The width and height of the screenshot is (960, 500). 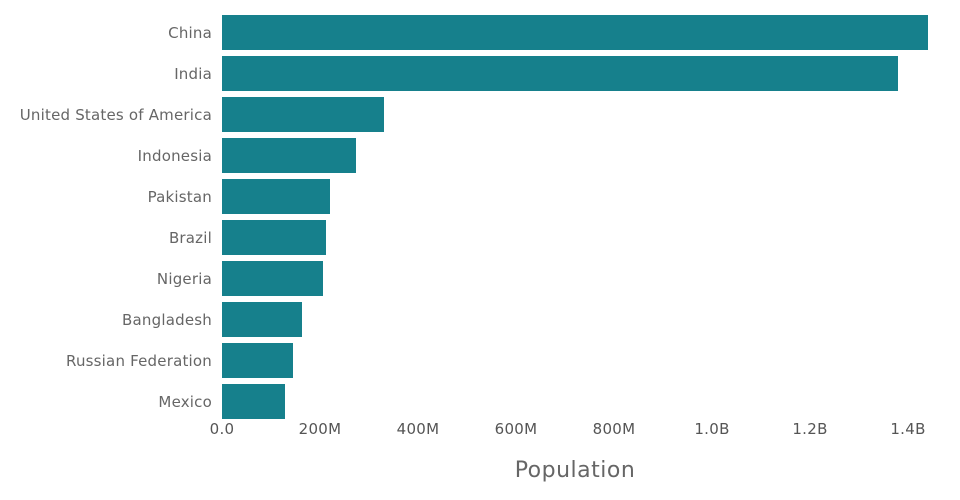 What do you see at coordinates (464, 196) in the screenshot?
I see `bar-row: Pakistan` at bounding box center [464, 196].